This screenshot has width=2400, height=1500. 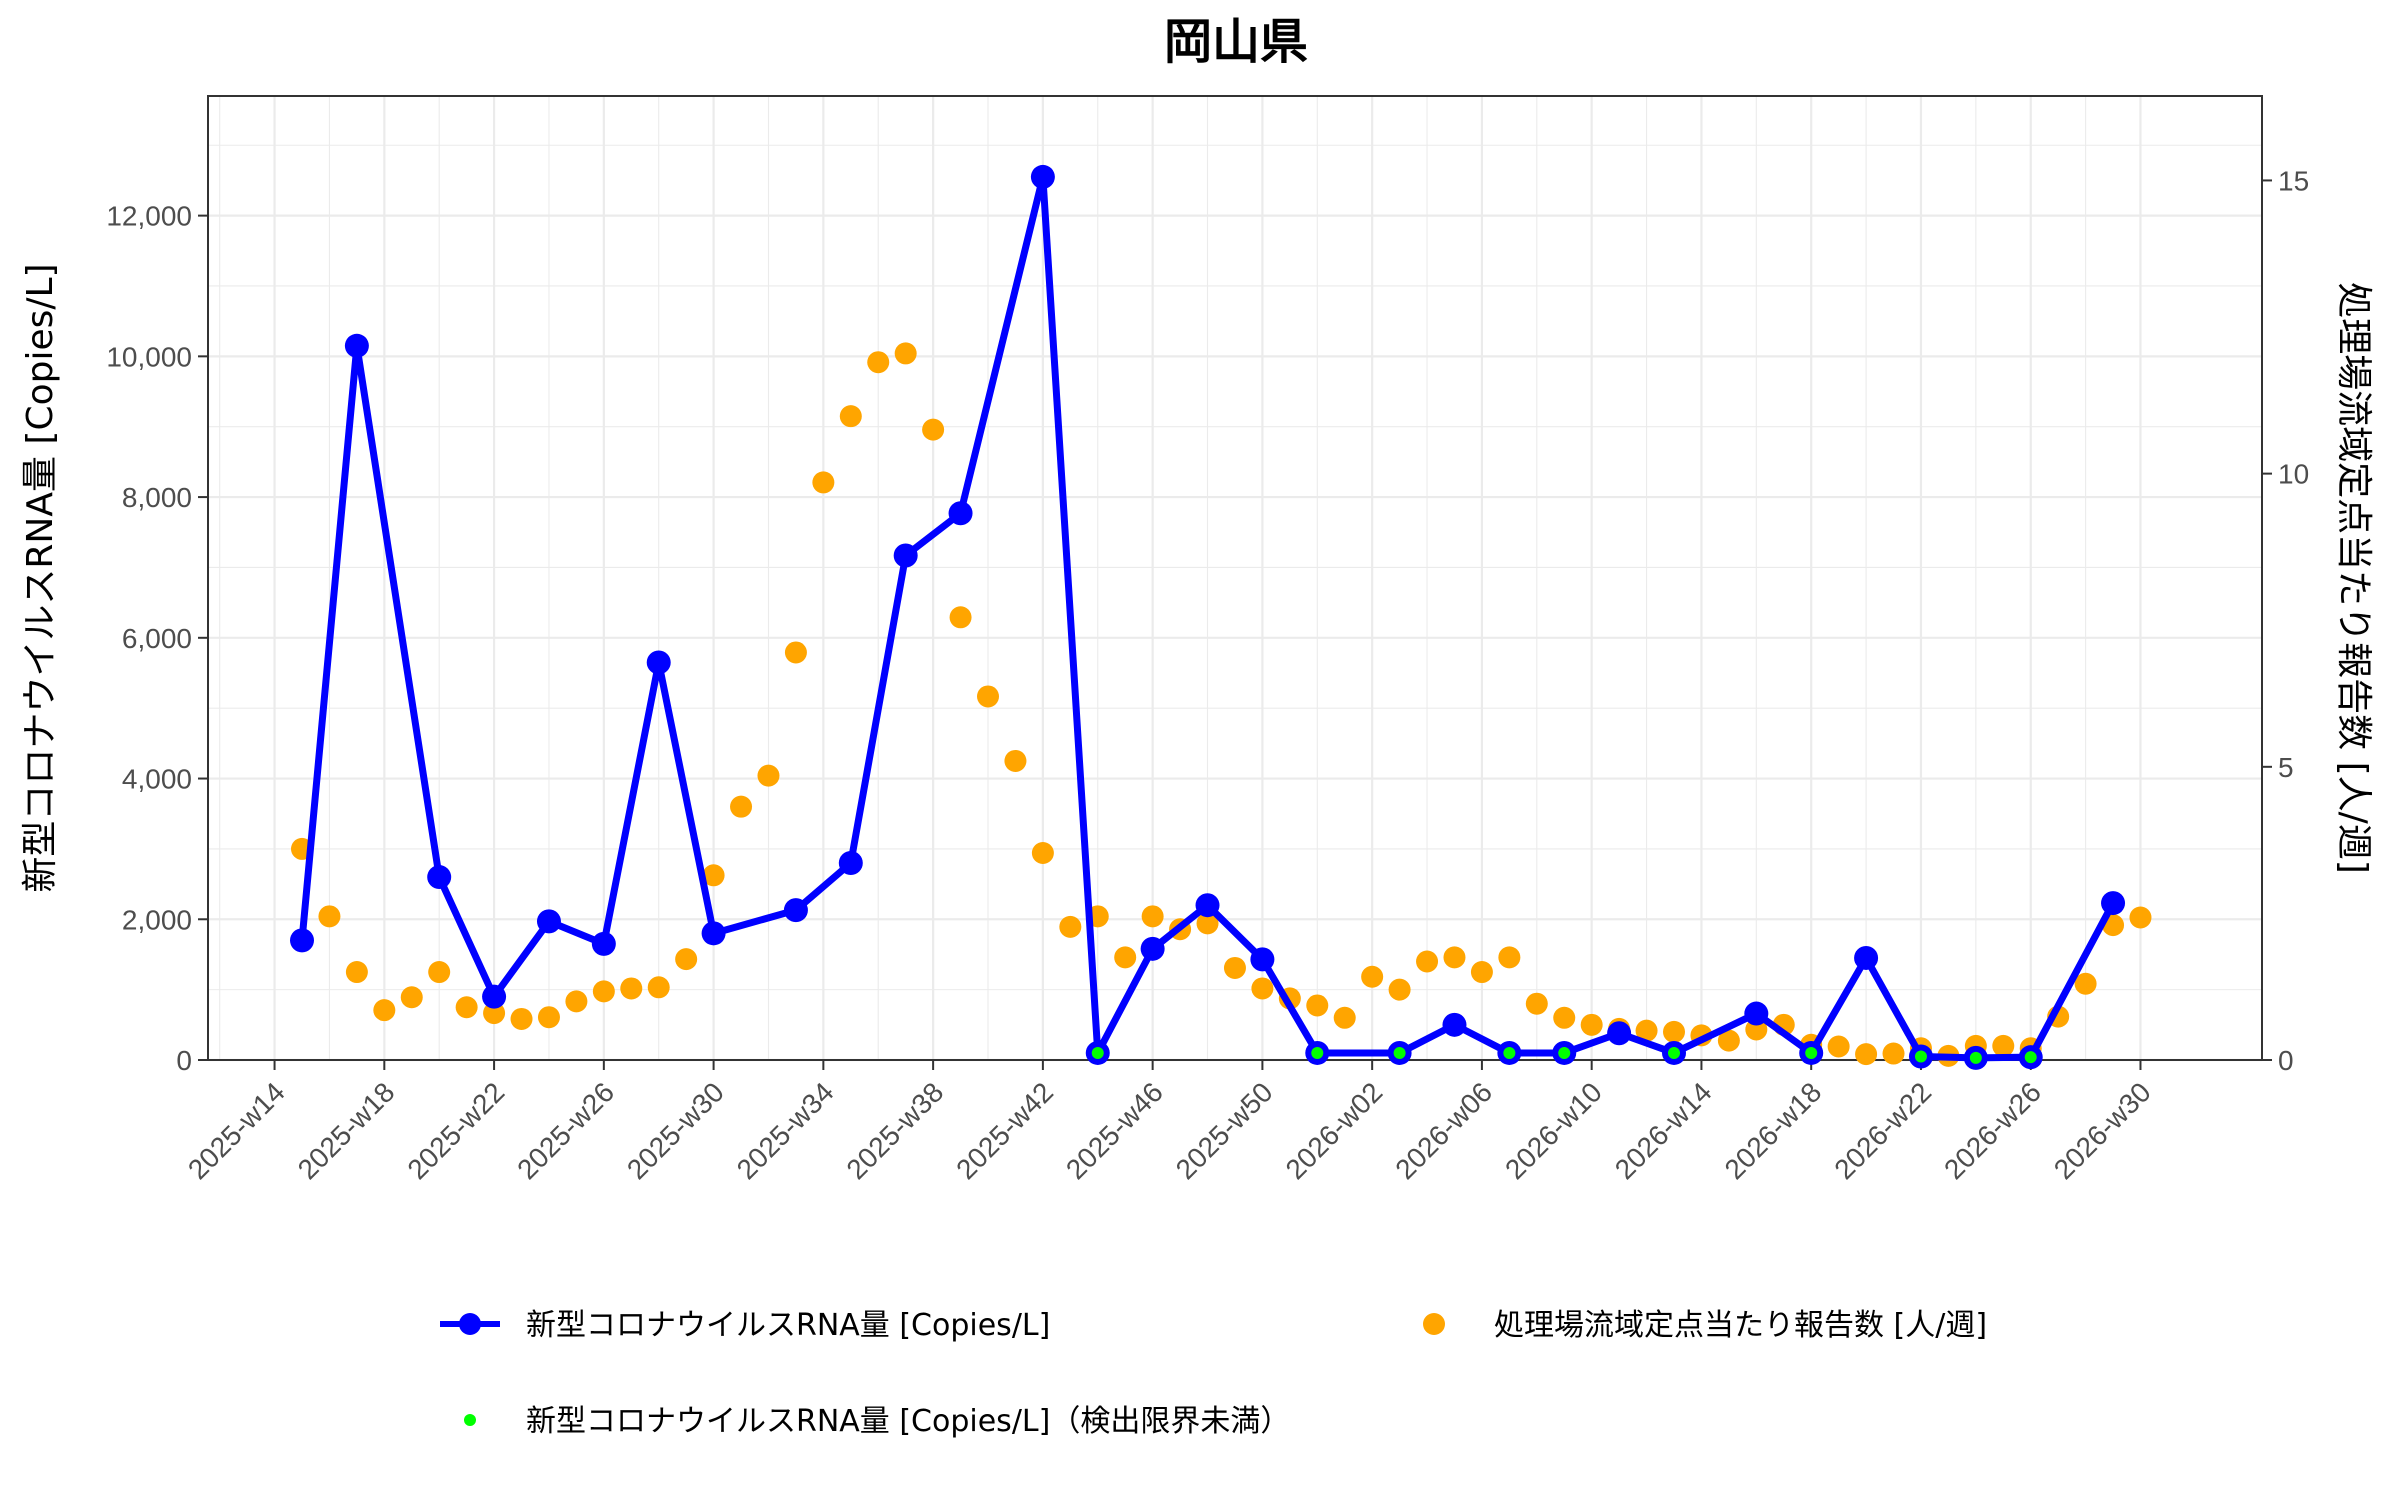 I want to click on legend-item-reports: 処理場流域定点当たり報告数 [人/週], so click(x=1705, y=1325).